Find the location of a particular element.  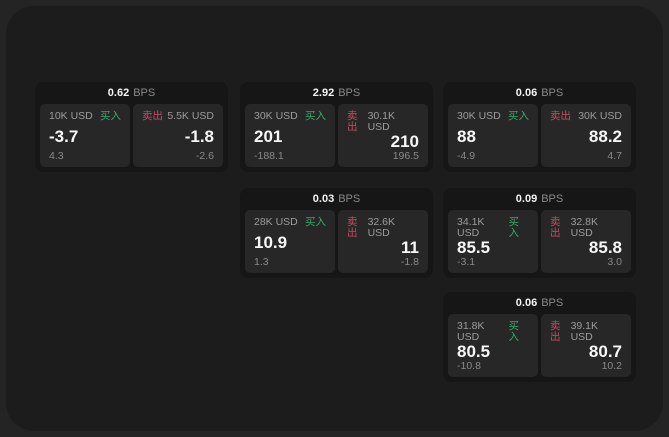

sell-amount: 30K USD is located at coordinates (600, 116).